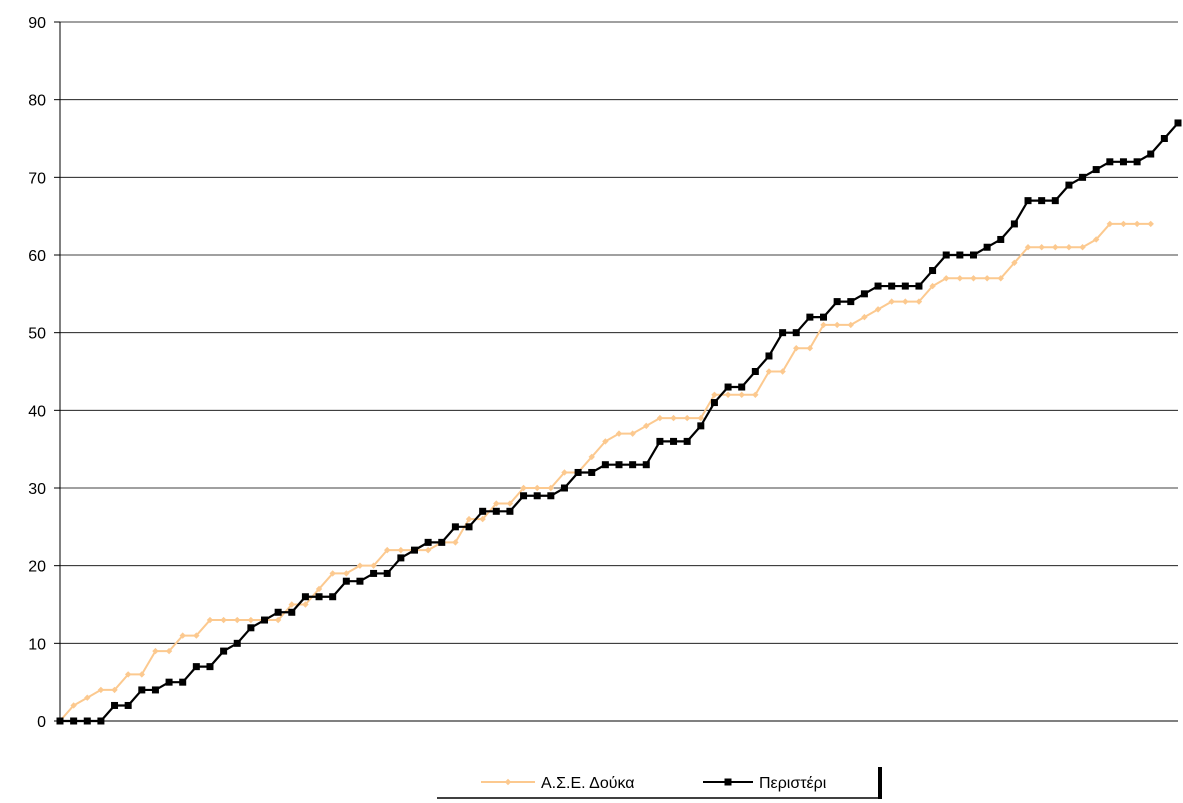  I want to click on legend-entry-2: Περιστέρι, so click(765, 783).